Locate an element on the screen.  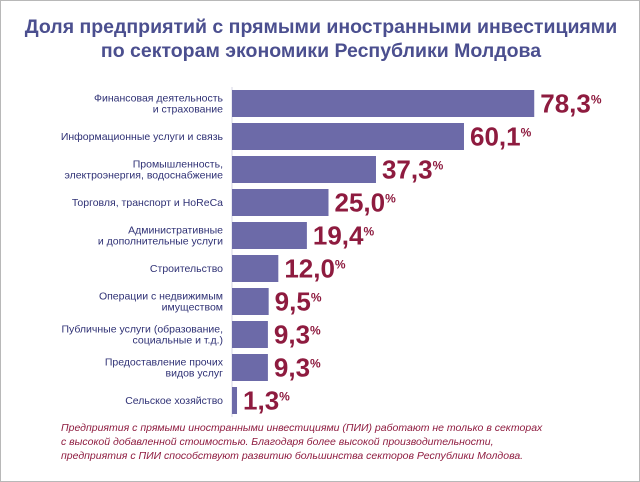
value-label-7: 9,3% is located at coordinates (297, 335).